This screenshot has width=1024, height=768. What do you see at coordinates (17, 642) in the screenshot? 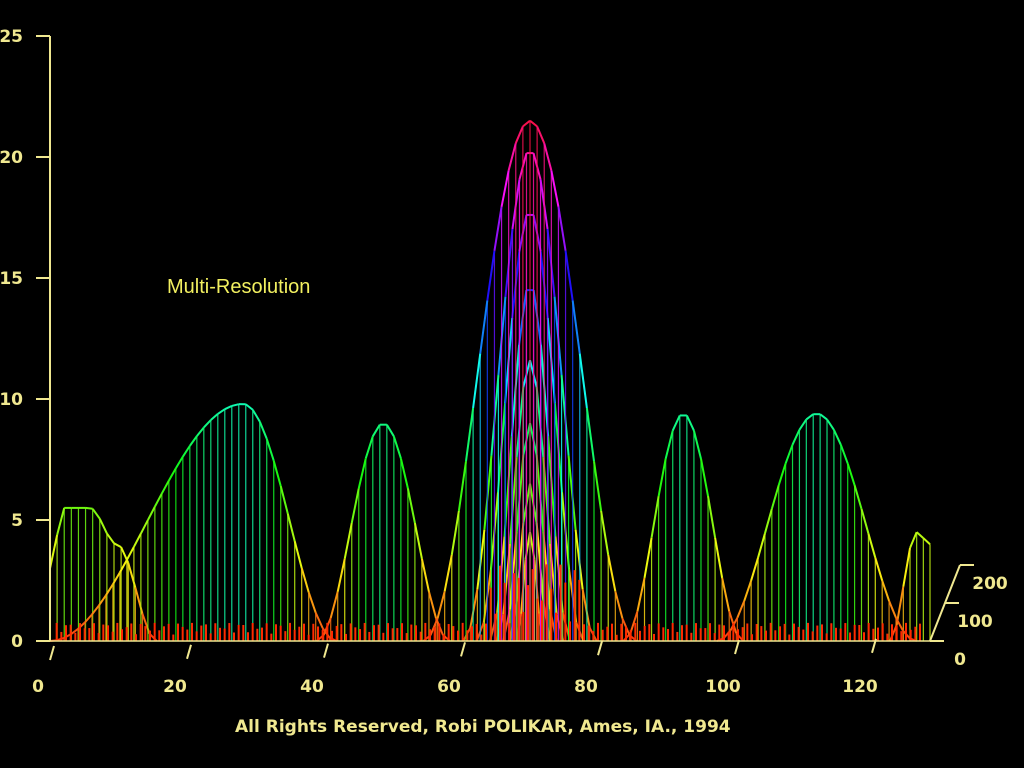
I see `y-tick-label: 0` at bounding box center [17, 642].